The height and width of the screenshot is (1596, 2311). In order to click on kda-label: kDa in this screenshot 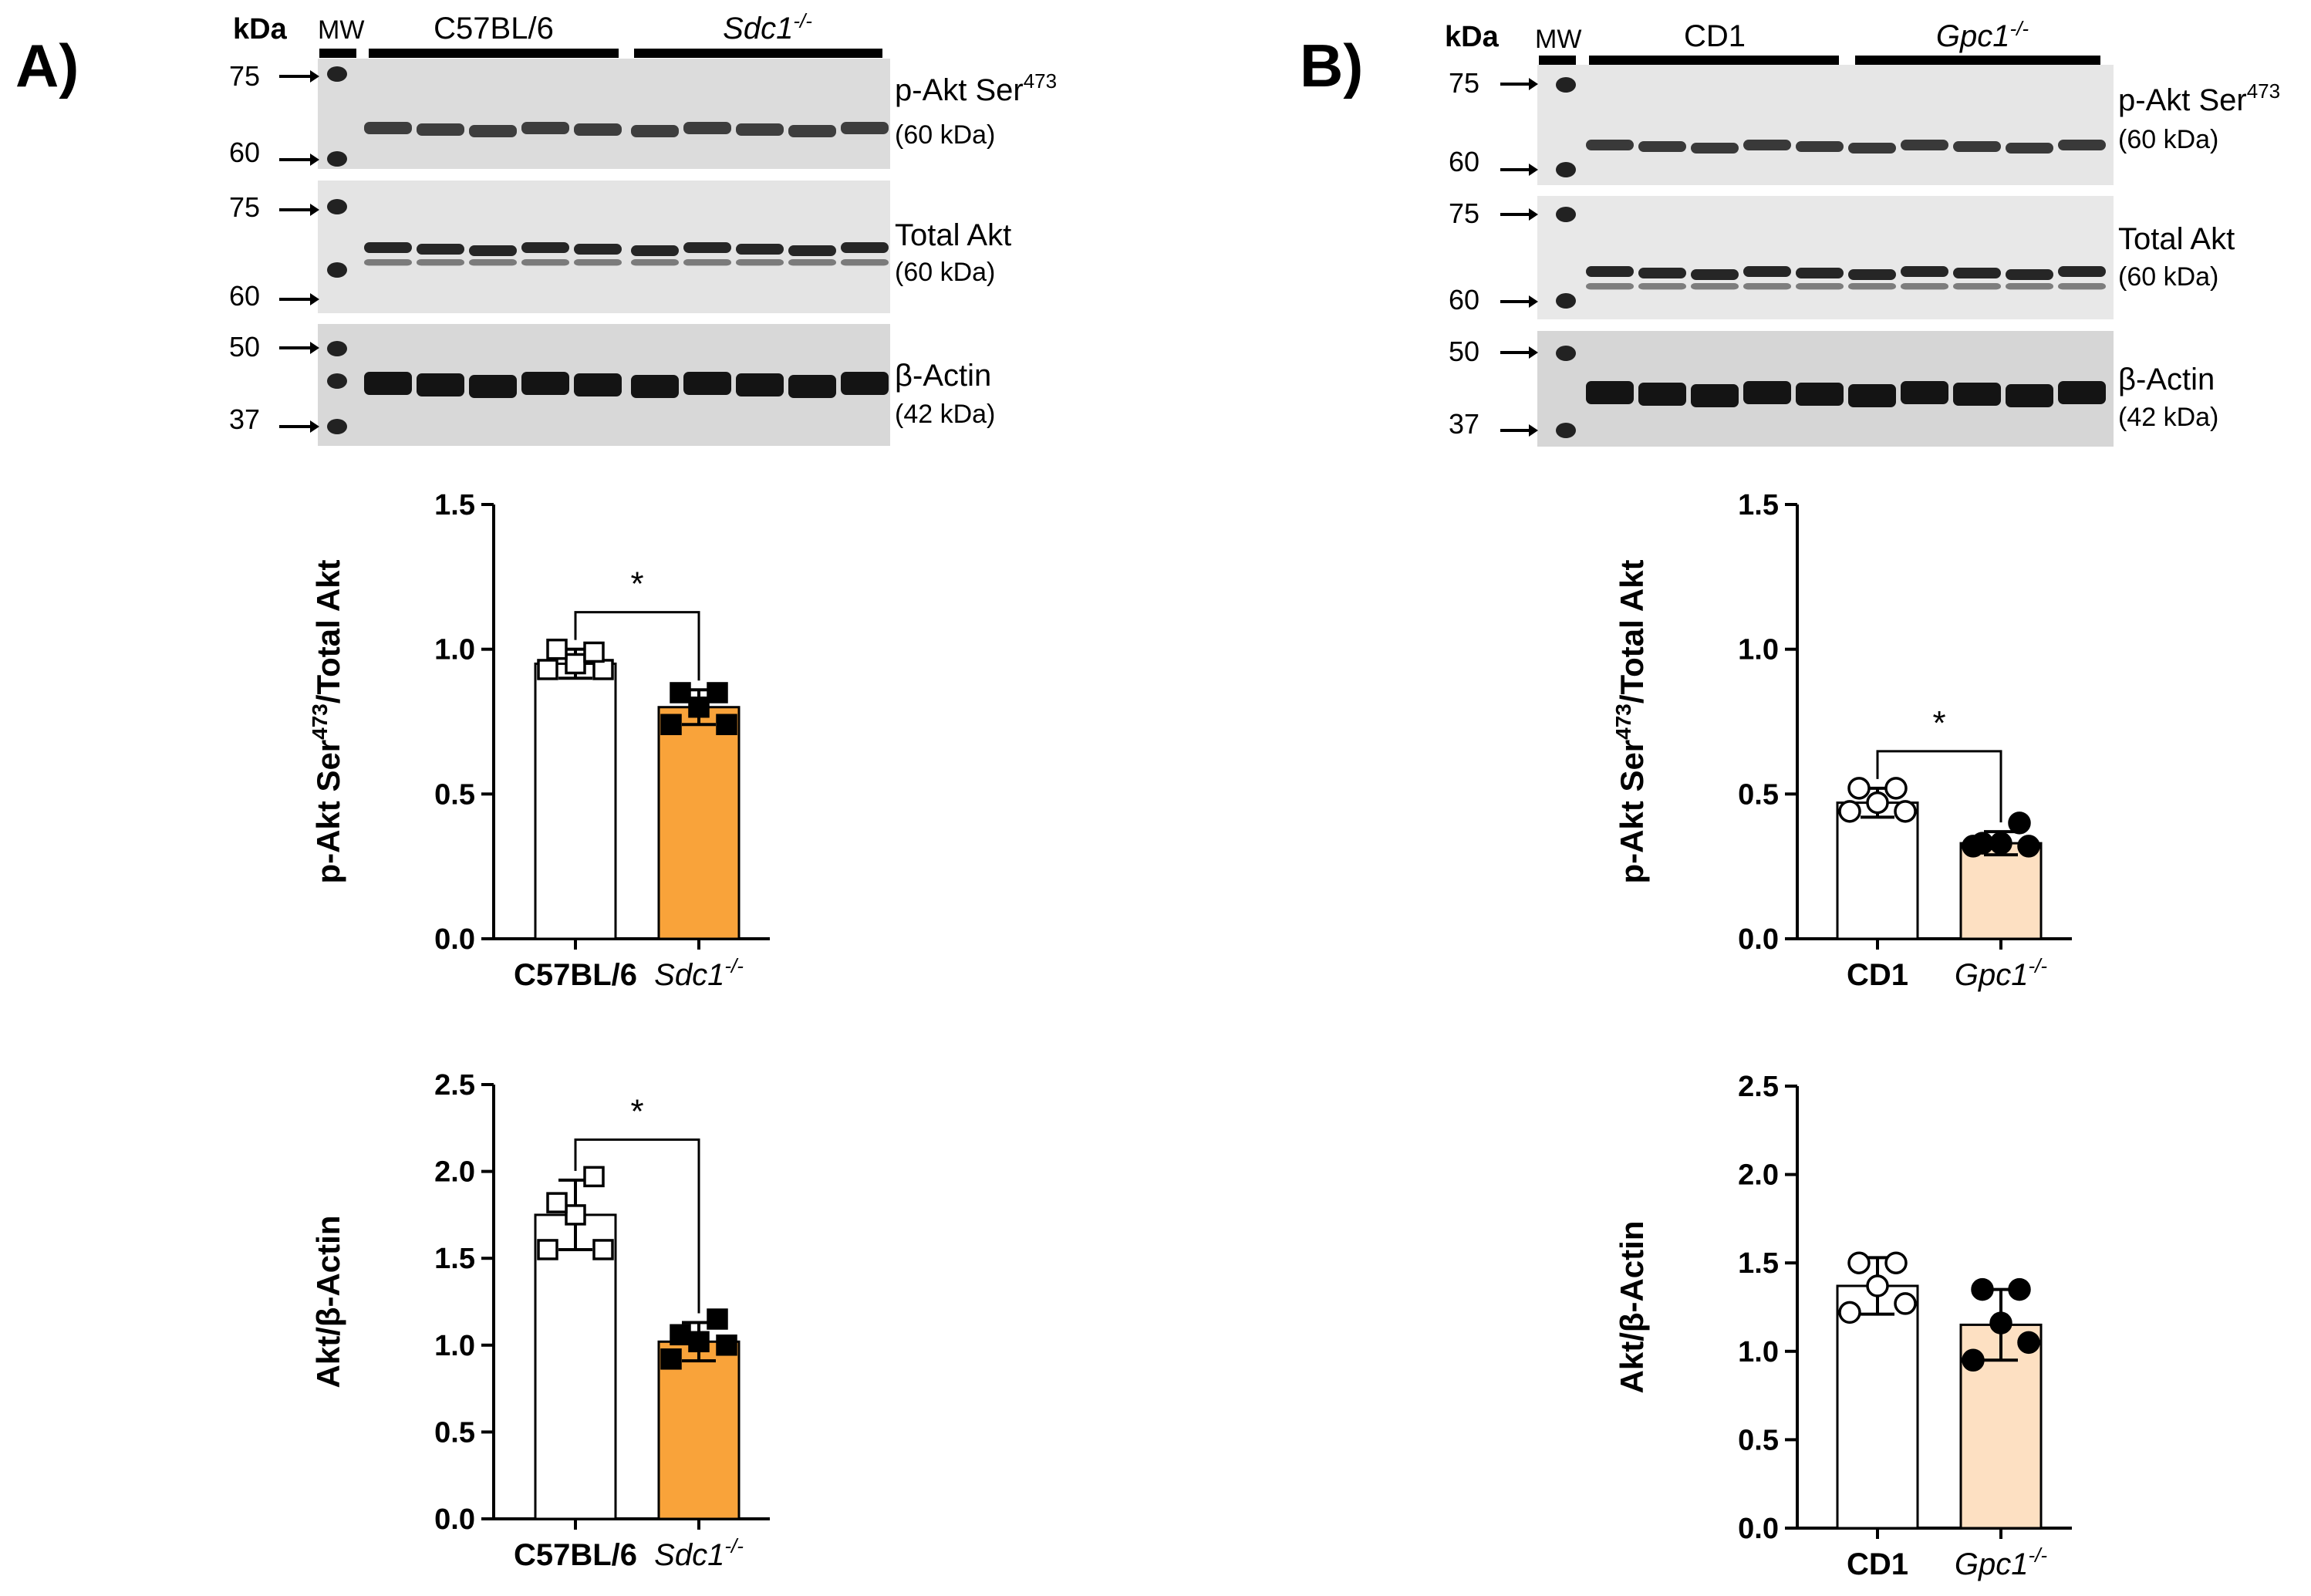, I will do `click(1472, 37)`.